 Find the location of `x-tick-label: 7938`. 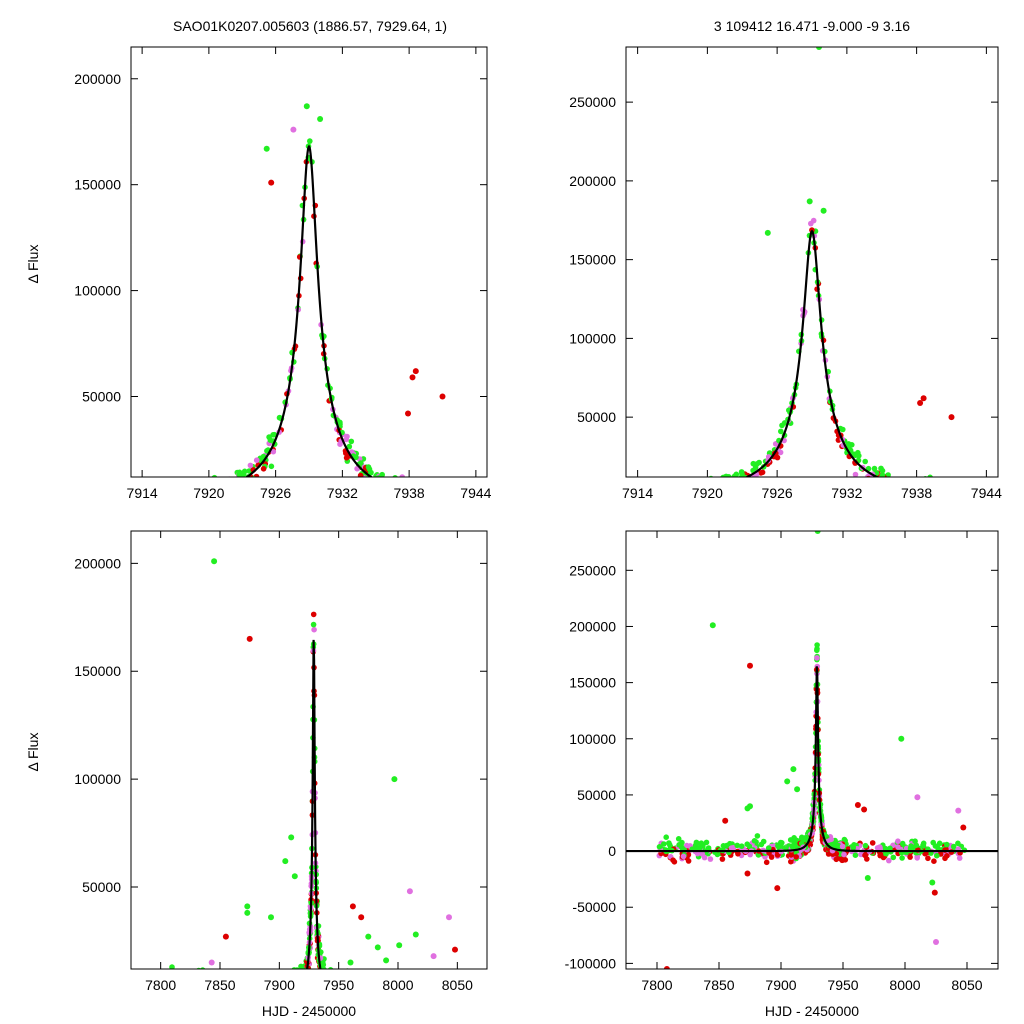

x-tick-label: 7938 is located at coordinates (409, 493).